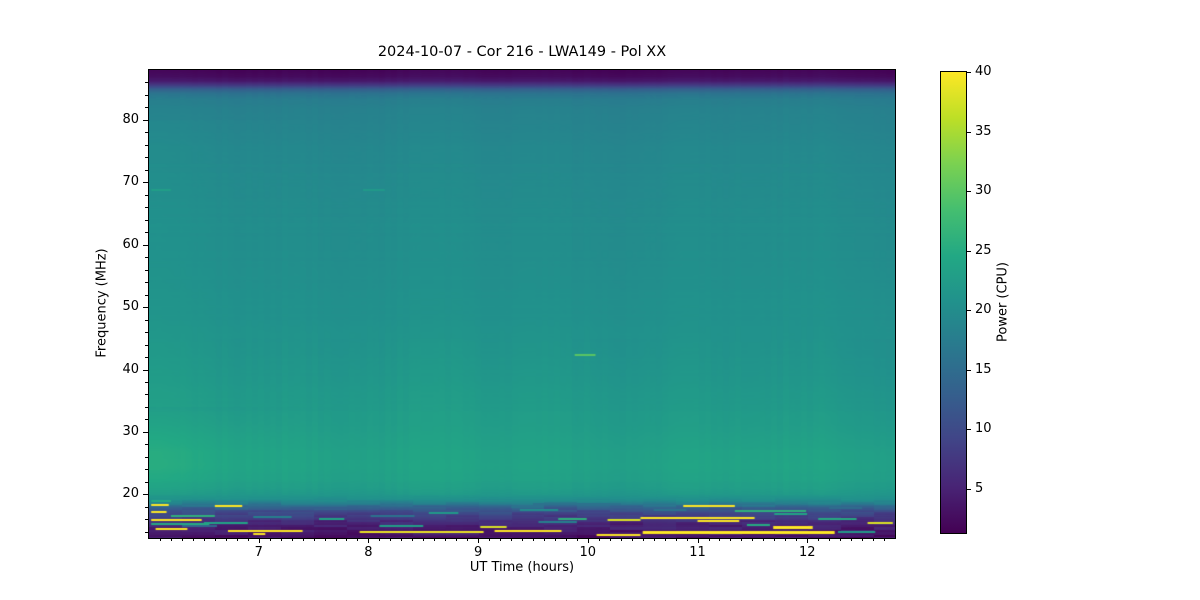  Describe the element at coordinates (697, 552) in the screenshot. I see `x-tick-label: 11` at that location.